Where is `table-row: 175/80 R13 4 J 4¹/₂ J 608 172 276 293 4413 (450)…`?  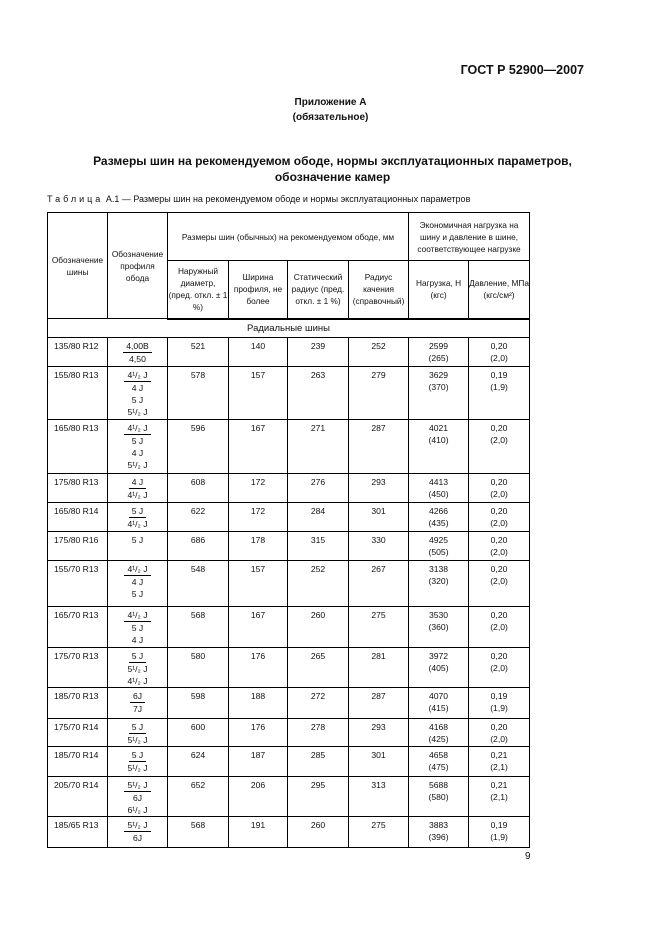 table-row: 175/80 R13 4 J 4¹/₂ J 608 172 276 293 4413 (450)… is located at coordinates (289, 487).